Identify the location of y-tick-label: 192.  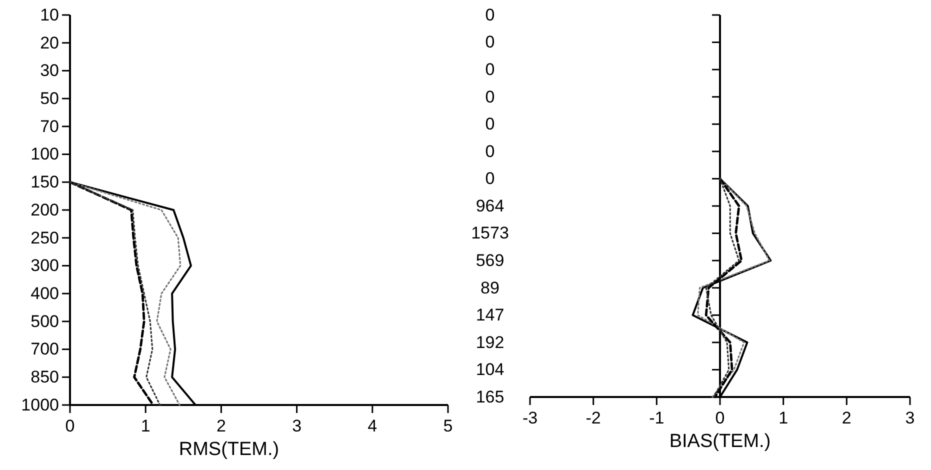
(490, 342).